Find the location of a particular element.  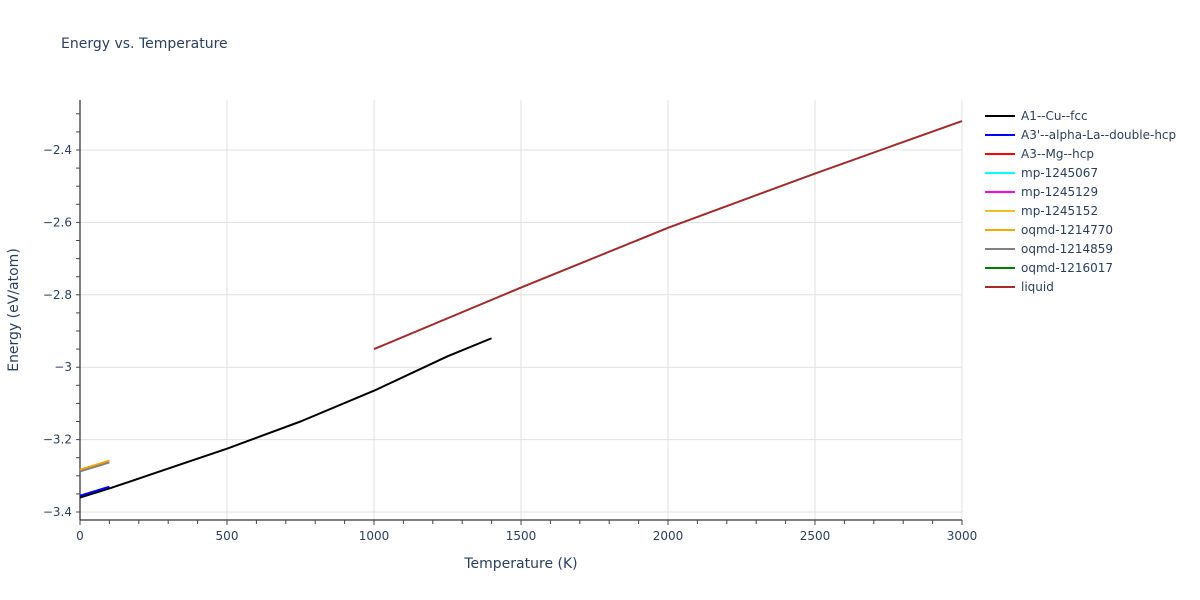

legend-item: oqmd-1214770 is located at coordinates (1080, 229).